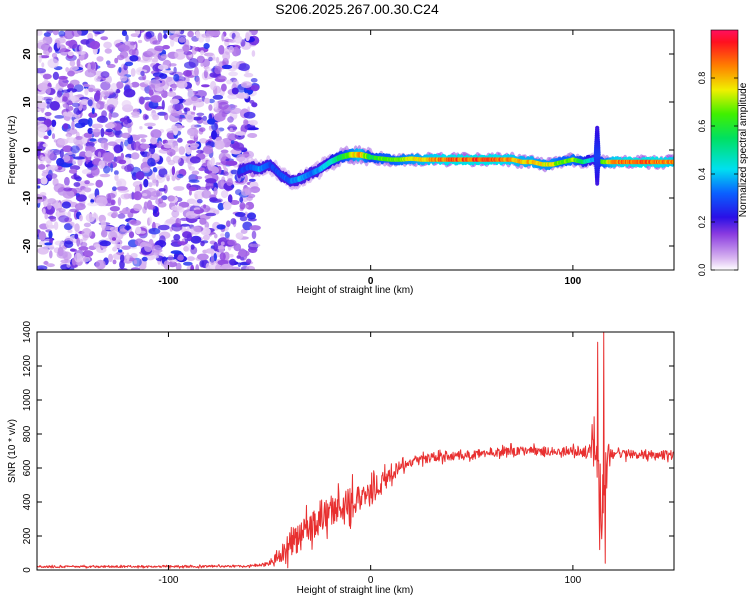  What do you see at coordinates (27, 501) in the screenshot?
I see `y-tick-label: 400` at bounding box center [27, 501].